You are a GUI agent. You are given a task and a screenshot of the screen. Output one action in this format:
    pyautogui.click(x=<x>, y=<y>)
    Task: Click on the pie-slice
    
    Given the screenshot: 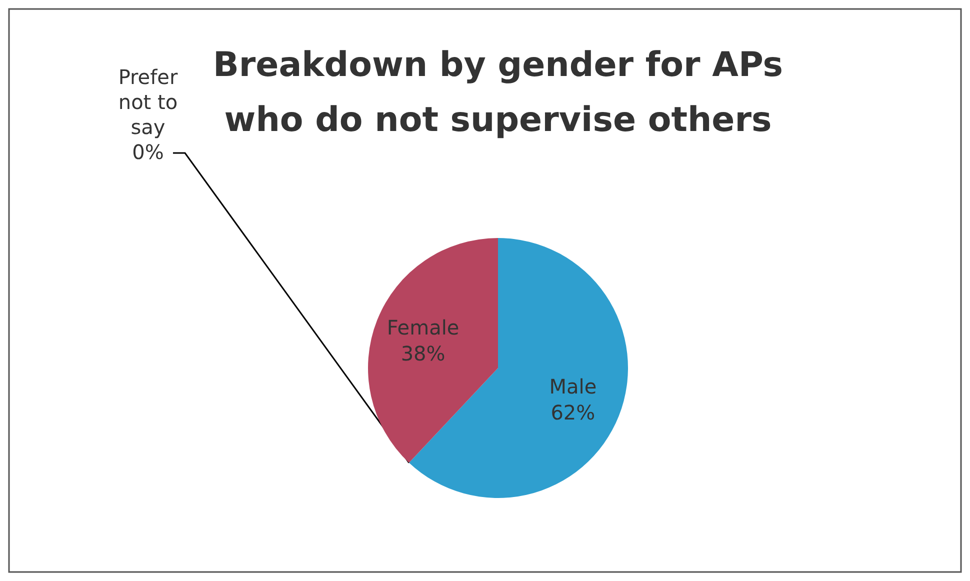 What is the action you would take?
    pyautogui.click(x=433, y=350)
    